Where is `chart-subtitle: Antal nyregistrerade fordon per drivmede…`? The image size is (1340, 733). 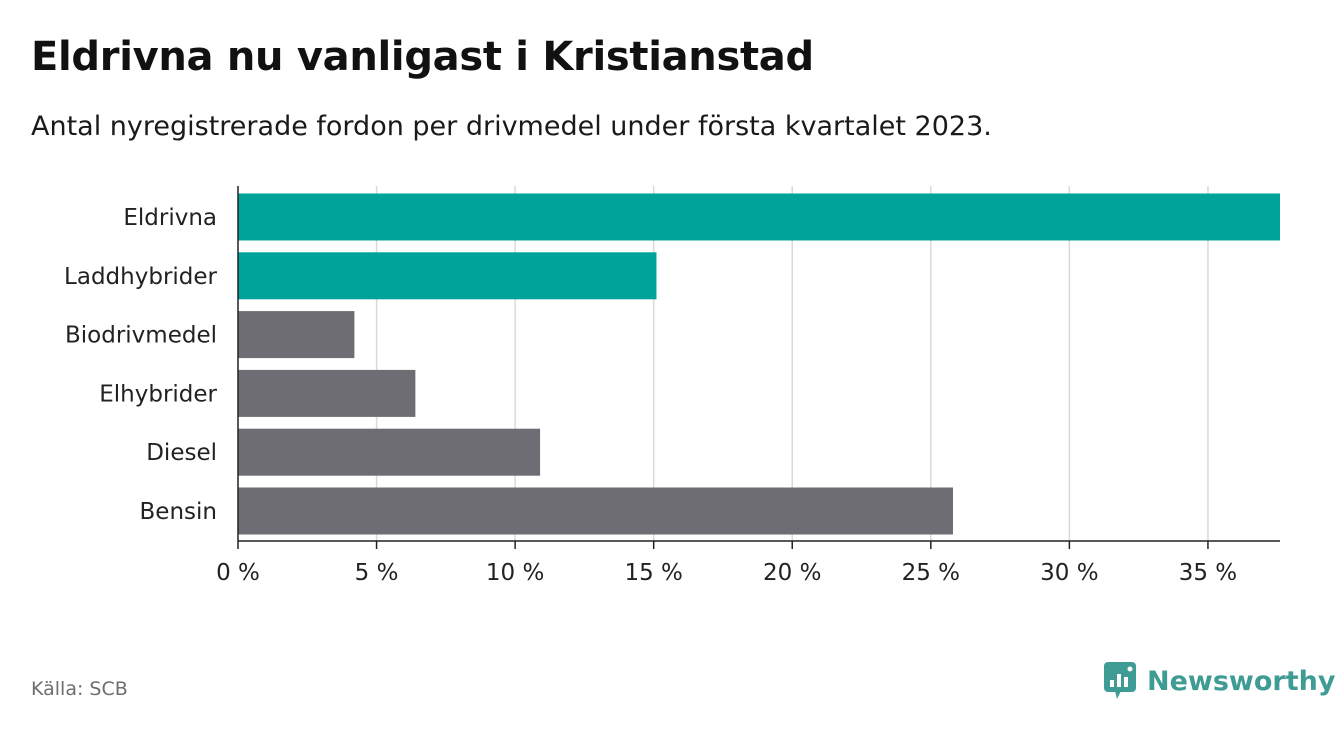 chart-subtitle: Antal nyregistrerade fordon per drivmede… is located at coordinates (511, 126).